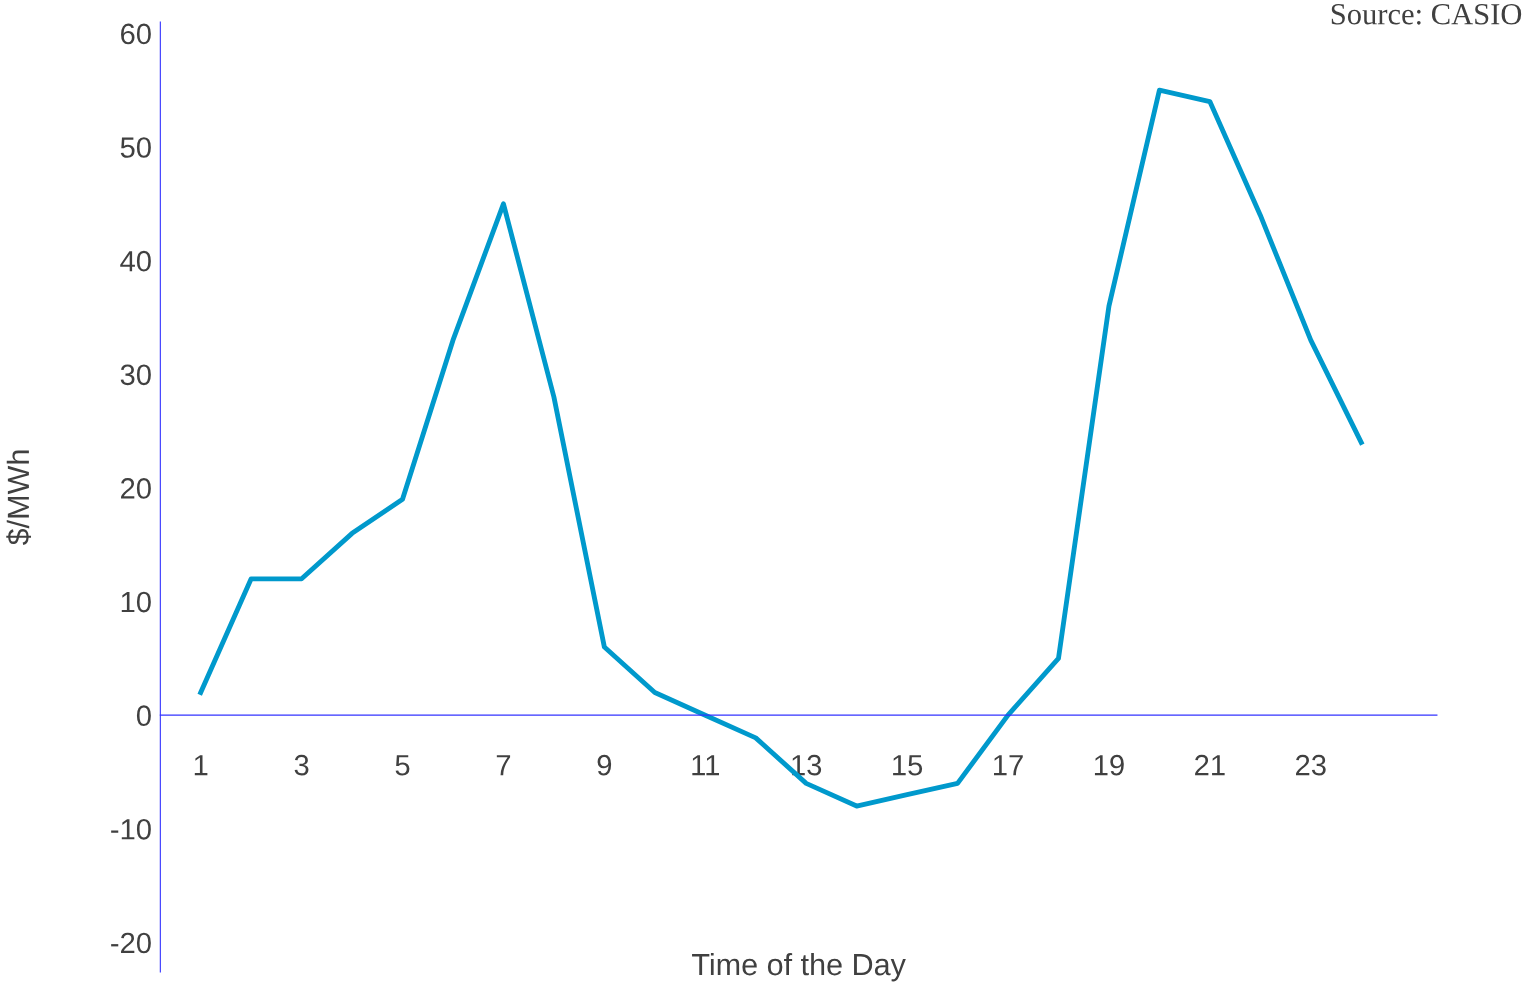 Image resolution: width=1527 pixels, height=1001 pixels. I want to click on x-tick-label: 5, so click(402, 765).